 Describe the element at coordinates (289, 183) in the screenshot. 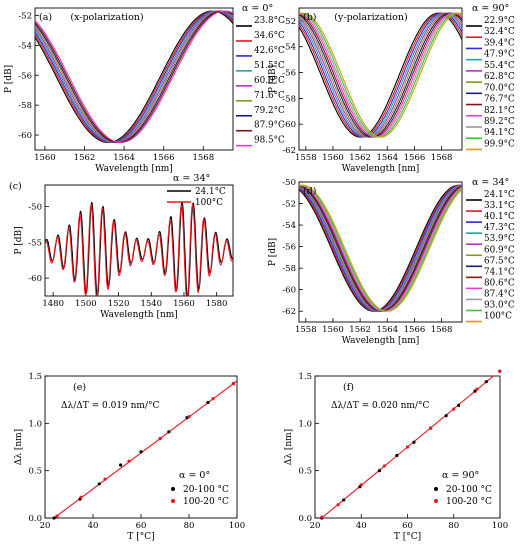

I see `y-tick-label: -50` at that location.